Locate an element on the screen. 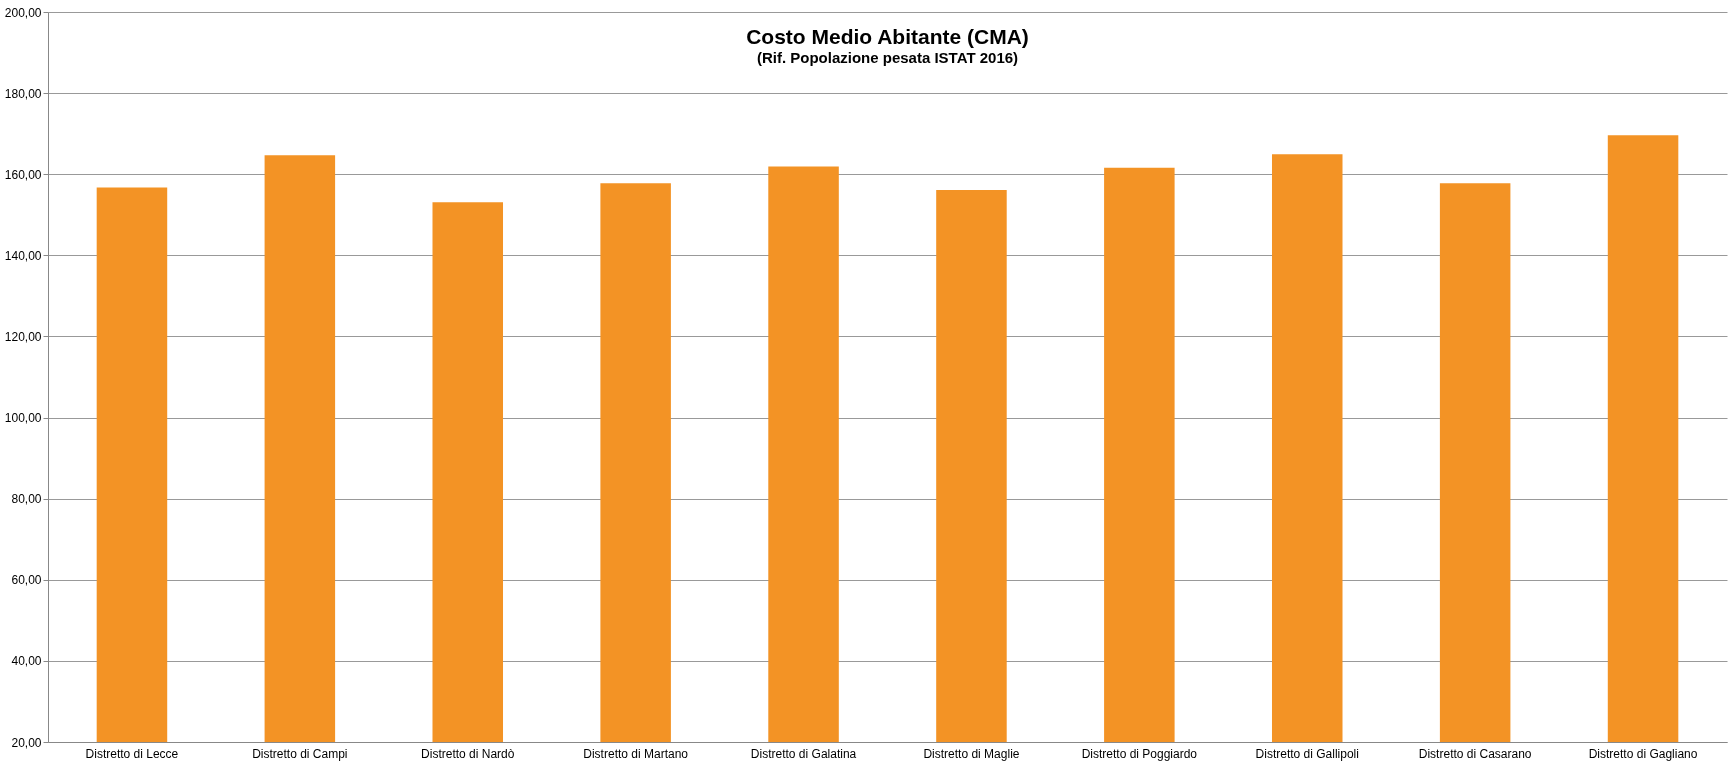 Image resolution: width=1733 pixels, height=763 pixels. text: (Rif. Popolazione pesata ISTAT 2016) is located at coordinates (887, 57).